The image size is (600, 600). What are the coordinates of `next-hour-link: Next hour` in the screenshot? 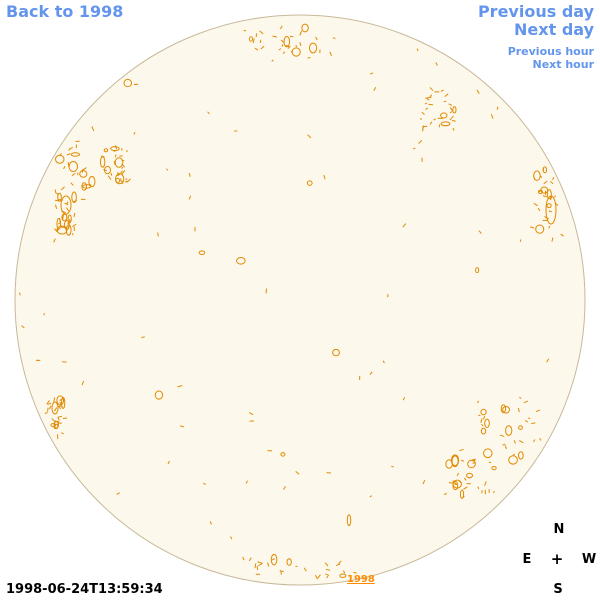 It's located at (563, 64).